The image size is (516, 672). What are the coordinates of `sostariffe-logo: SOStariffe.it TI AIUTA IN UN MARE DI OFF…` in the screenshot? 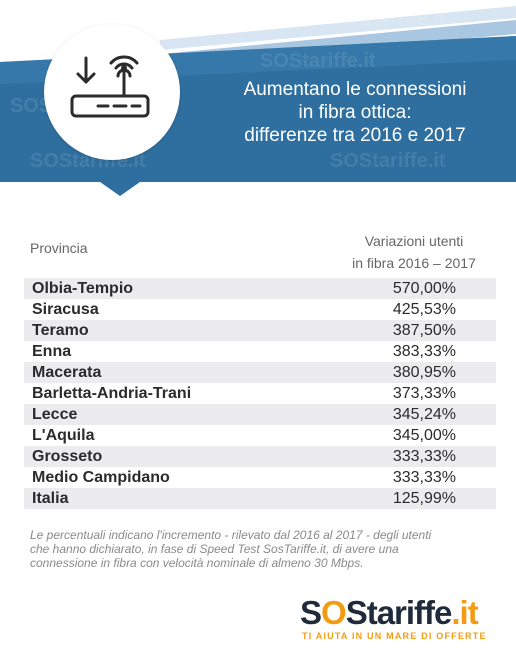 It's located at (400, 621).